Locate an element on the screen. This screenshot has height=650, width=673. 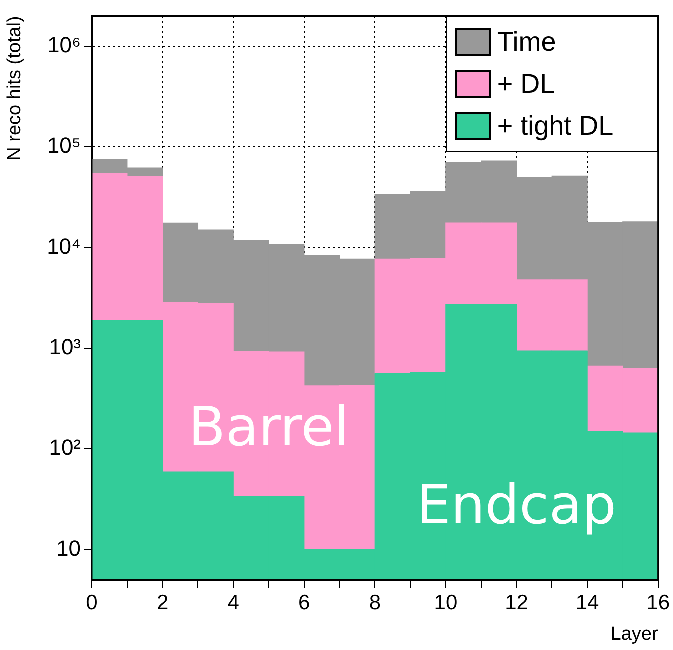
y-tick-label: 10 is located at coordinates (68, 548).